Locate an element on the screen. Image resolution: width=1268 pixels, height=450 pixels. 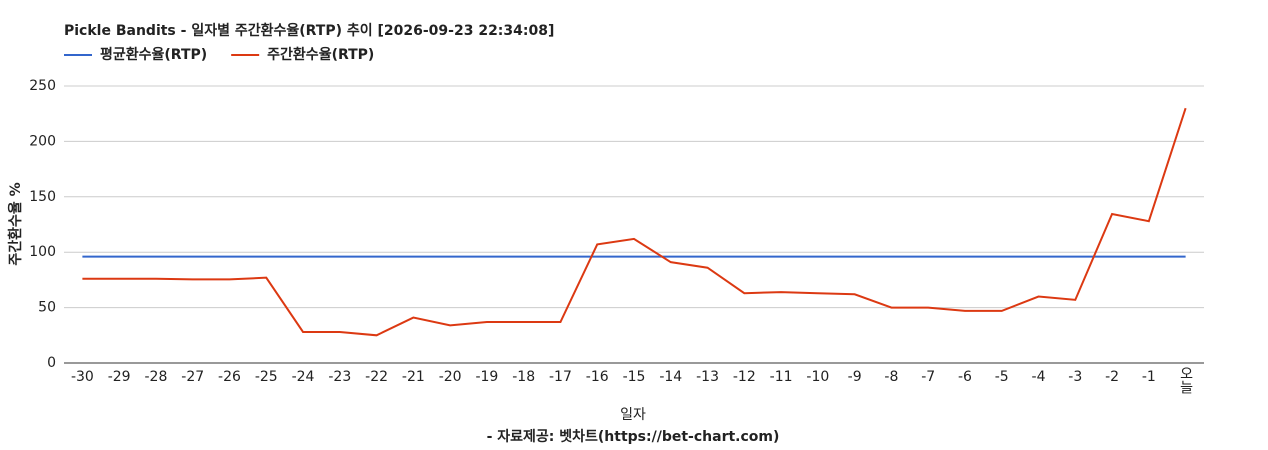
y-tick-label: 50 is located at coordinates (47, 308).